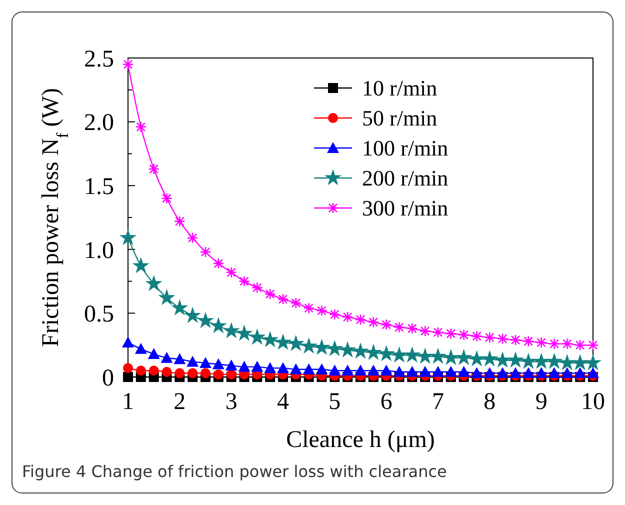 Image resolution: width=625 pixels, height=505 pixels. I want to click on x-tick-label: 8, so click(490, 402).